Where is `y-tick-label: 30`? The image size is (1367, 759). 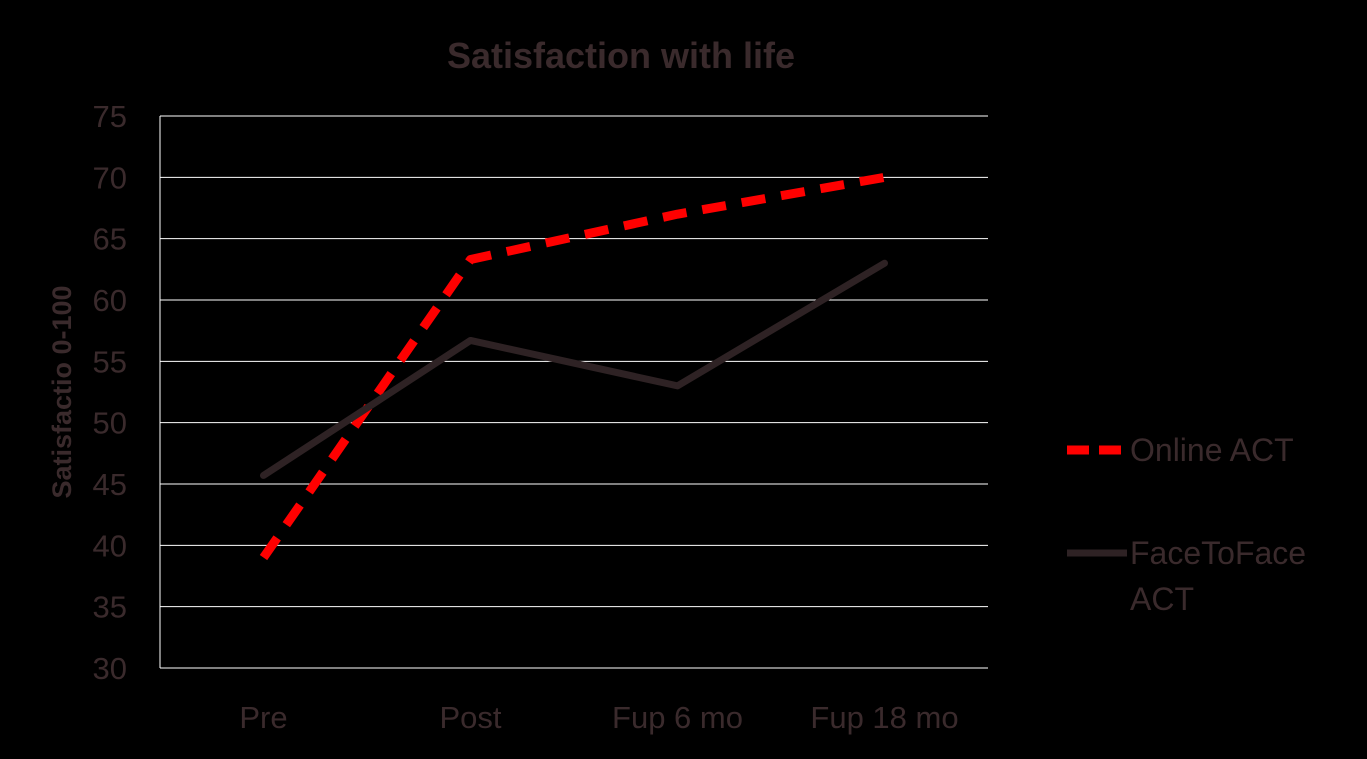 y-tick-label: 30 is located at coordinates (110, 668).